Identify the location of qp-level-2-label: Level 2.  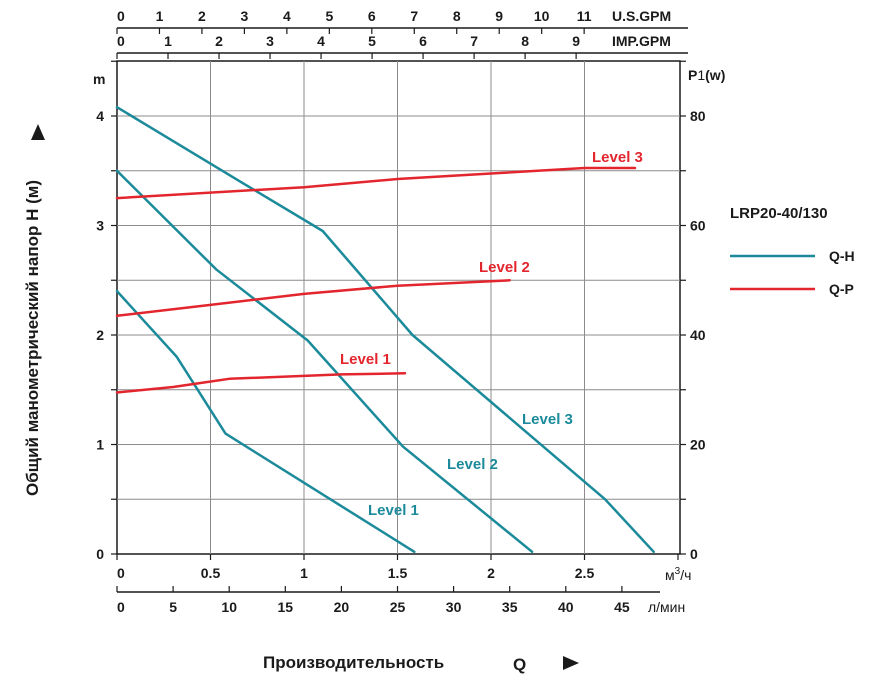
(504, 267).